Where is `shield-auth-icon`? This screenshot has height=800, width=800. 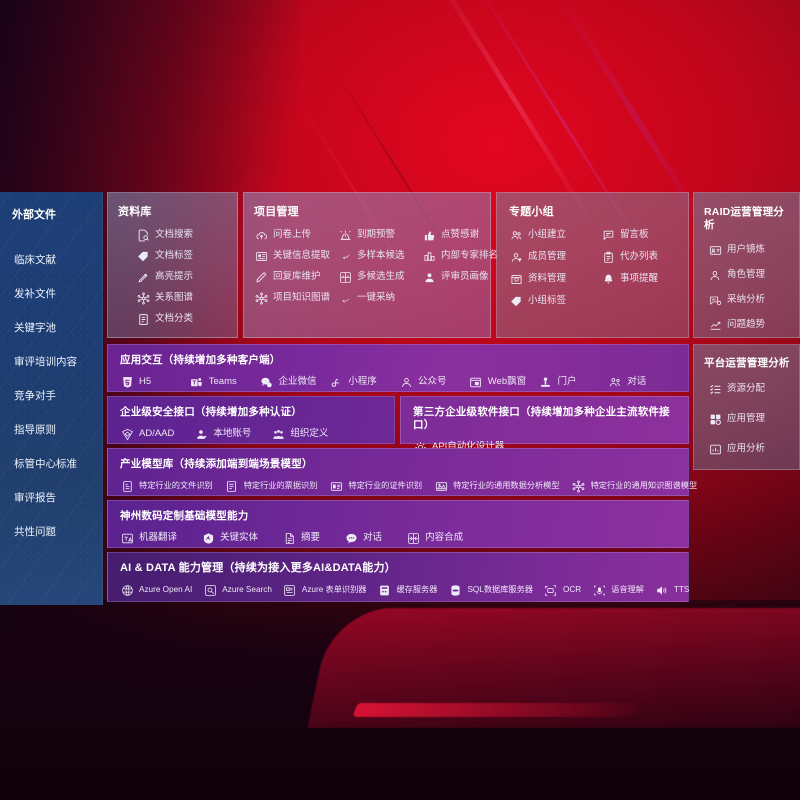 shield-auth-icon is located at coordinates (127, 434).